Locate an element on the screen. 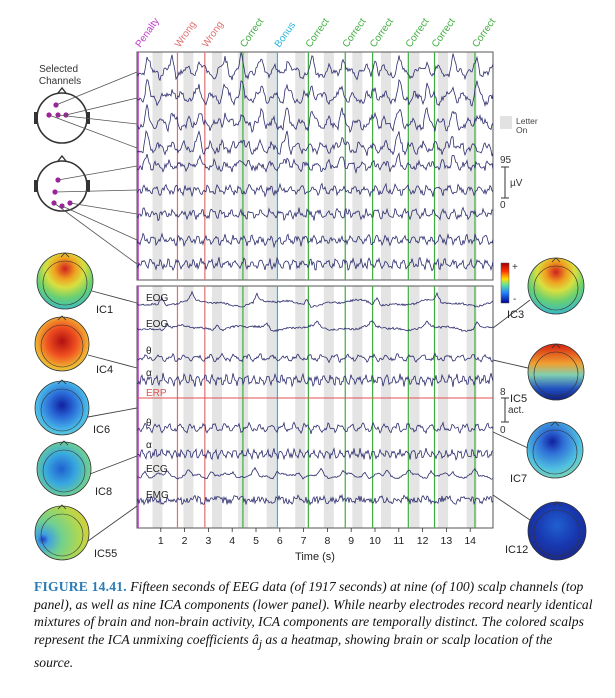  scalp-map-ic6 is located at coordinates (62, 407).